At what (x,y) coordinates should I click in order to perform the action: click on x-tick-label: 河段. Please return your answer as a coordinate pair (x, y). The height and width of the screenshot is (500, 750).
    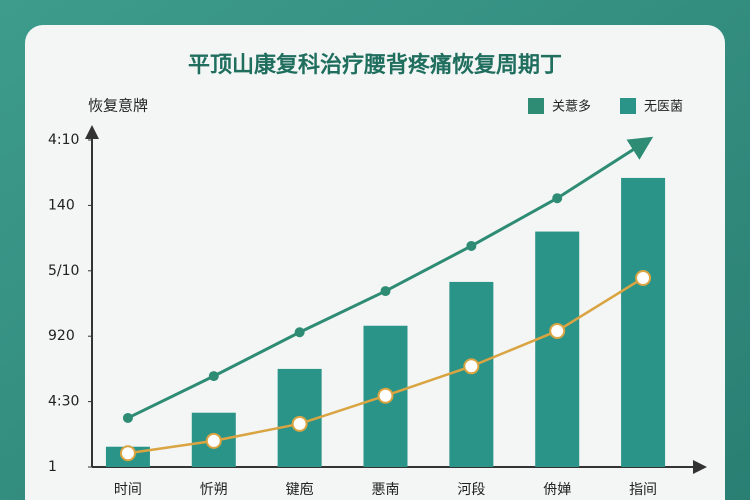
    Looking at the image, I should click on (471, 490).